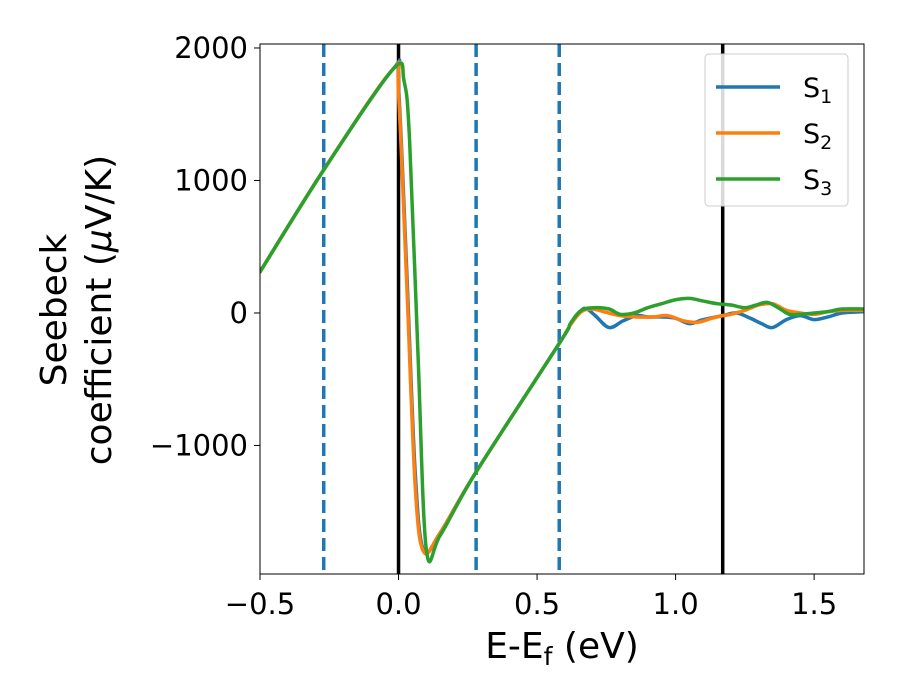 Image resolution: width=900 pixels, height=700 pixels. Describe the element at coordinates (537, 604) in the screenshot. I see `x-tick-label: 0.5` at that location.